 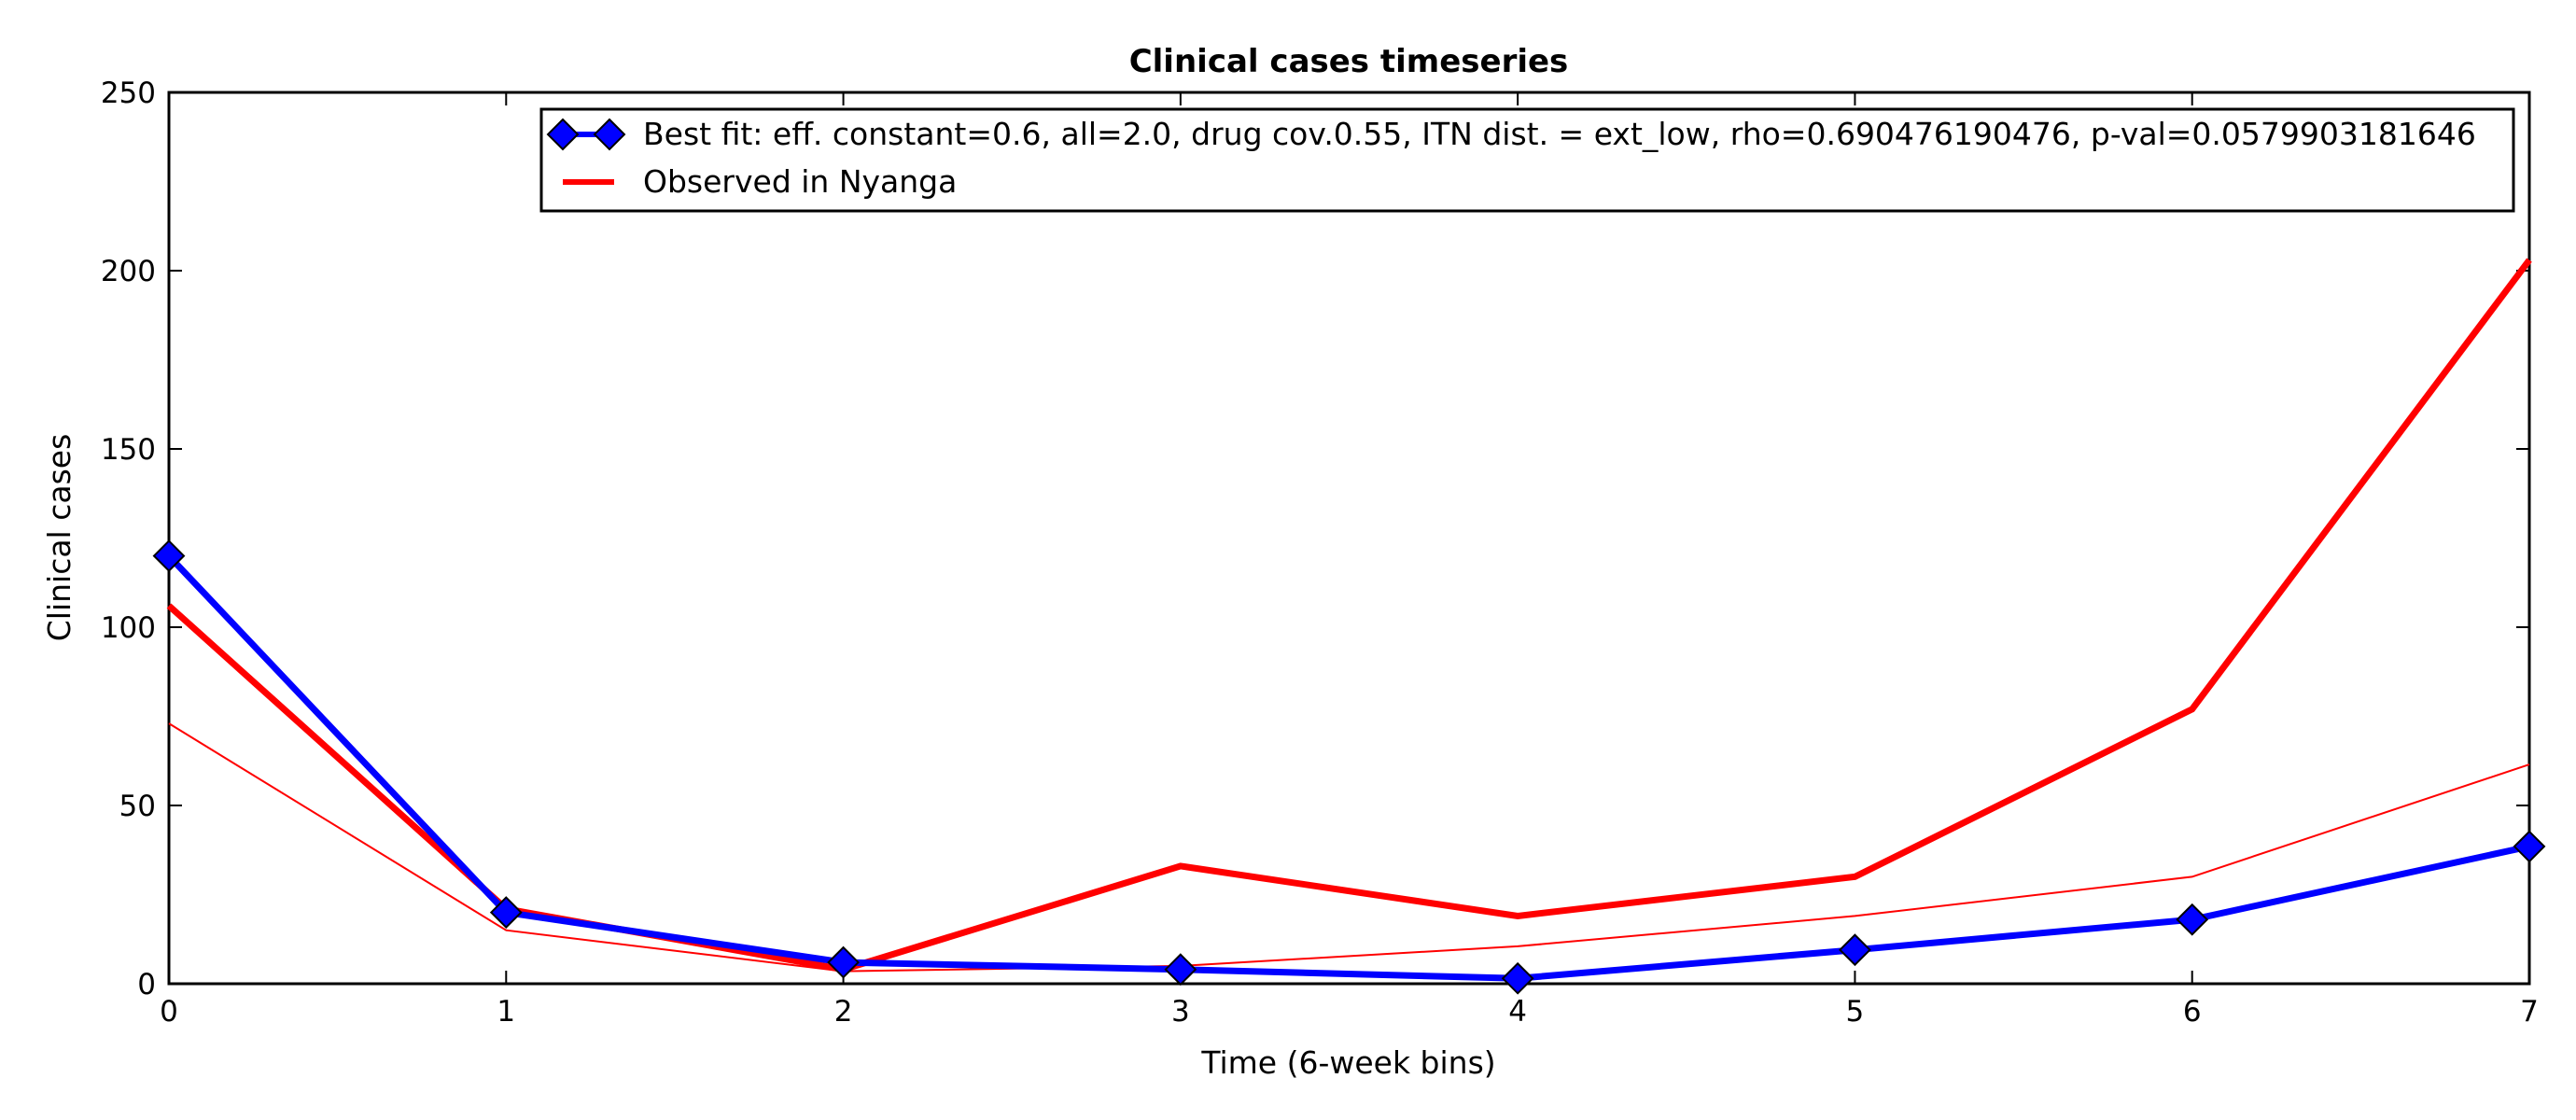 I want to click on x-tick-label: 6, so click(x=2192, y=1012).